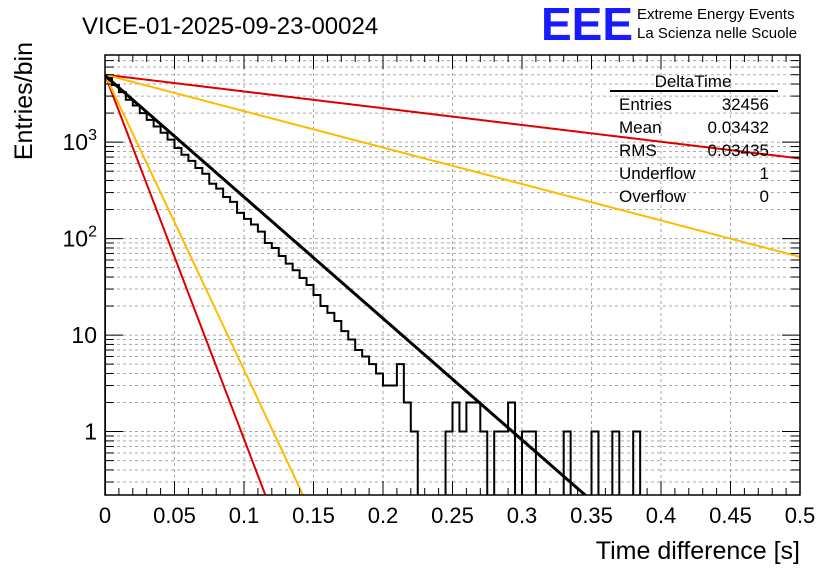  Describe the element at coordinates (522, 515) in the screenshot. I see `x-tick-label: 0.3` at that location.